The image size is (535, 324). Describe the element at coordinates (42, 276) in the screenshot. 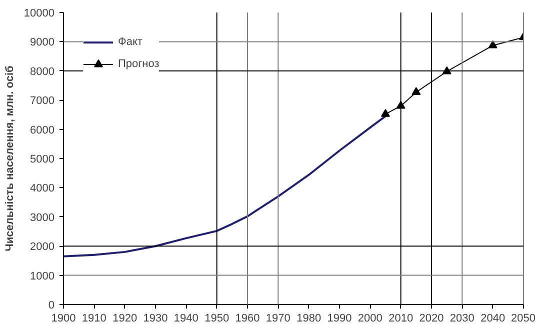

I see `y-tick-label: 1000` at that location.